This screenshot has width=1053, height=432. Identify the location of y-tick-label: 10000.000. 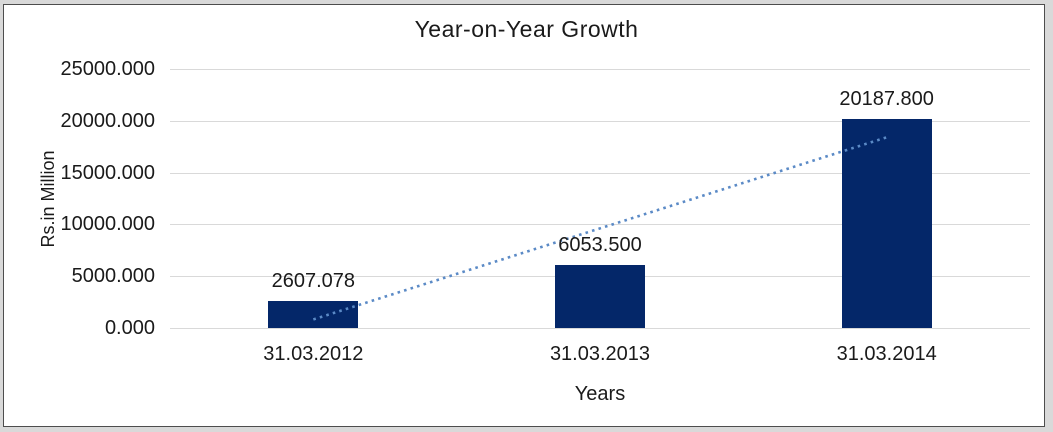
(107, 224).